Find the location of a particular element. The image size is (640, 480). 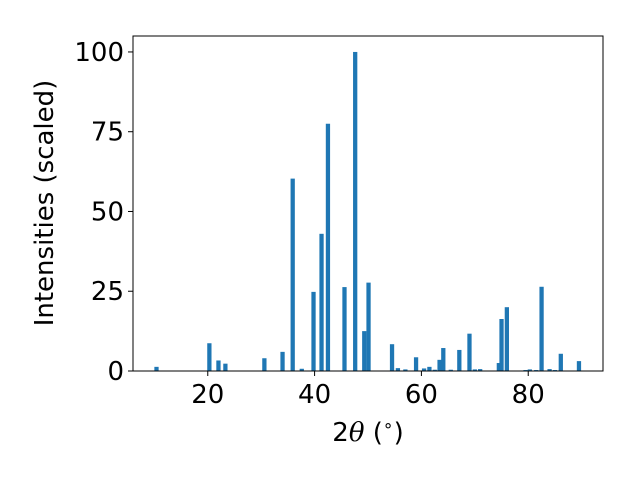

x-tick-label: 60 is located at coordinates (421, 395).